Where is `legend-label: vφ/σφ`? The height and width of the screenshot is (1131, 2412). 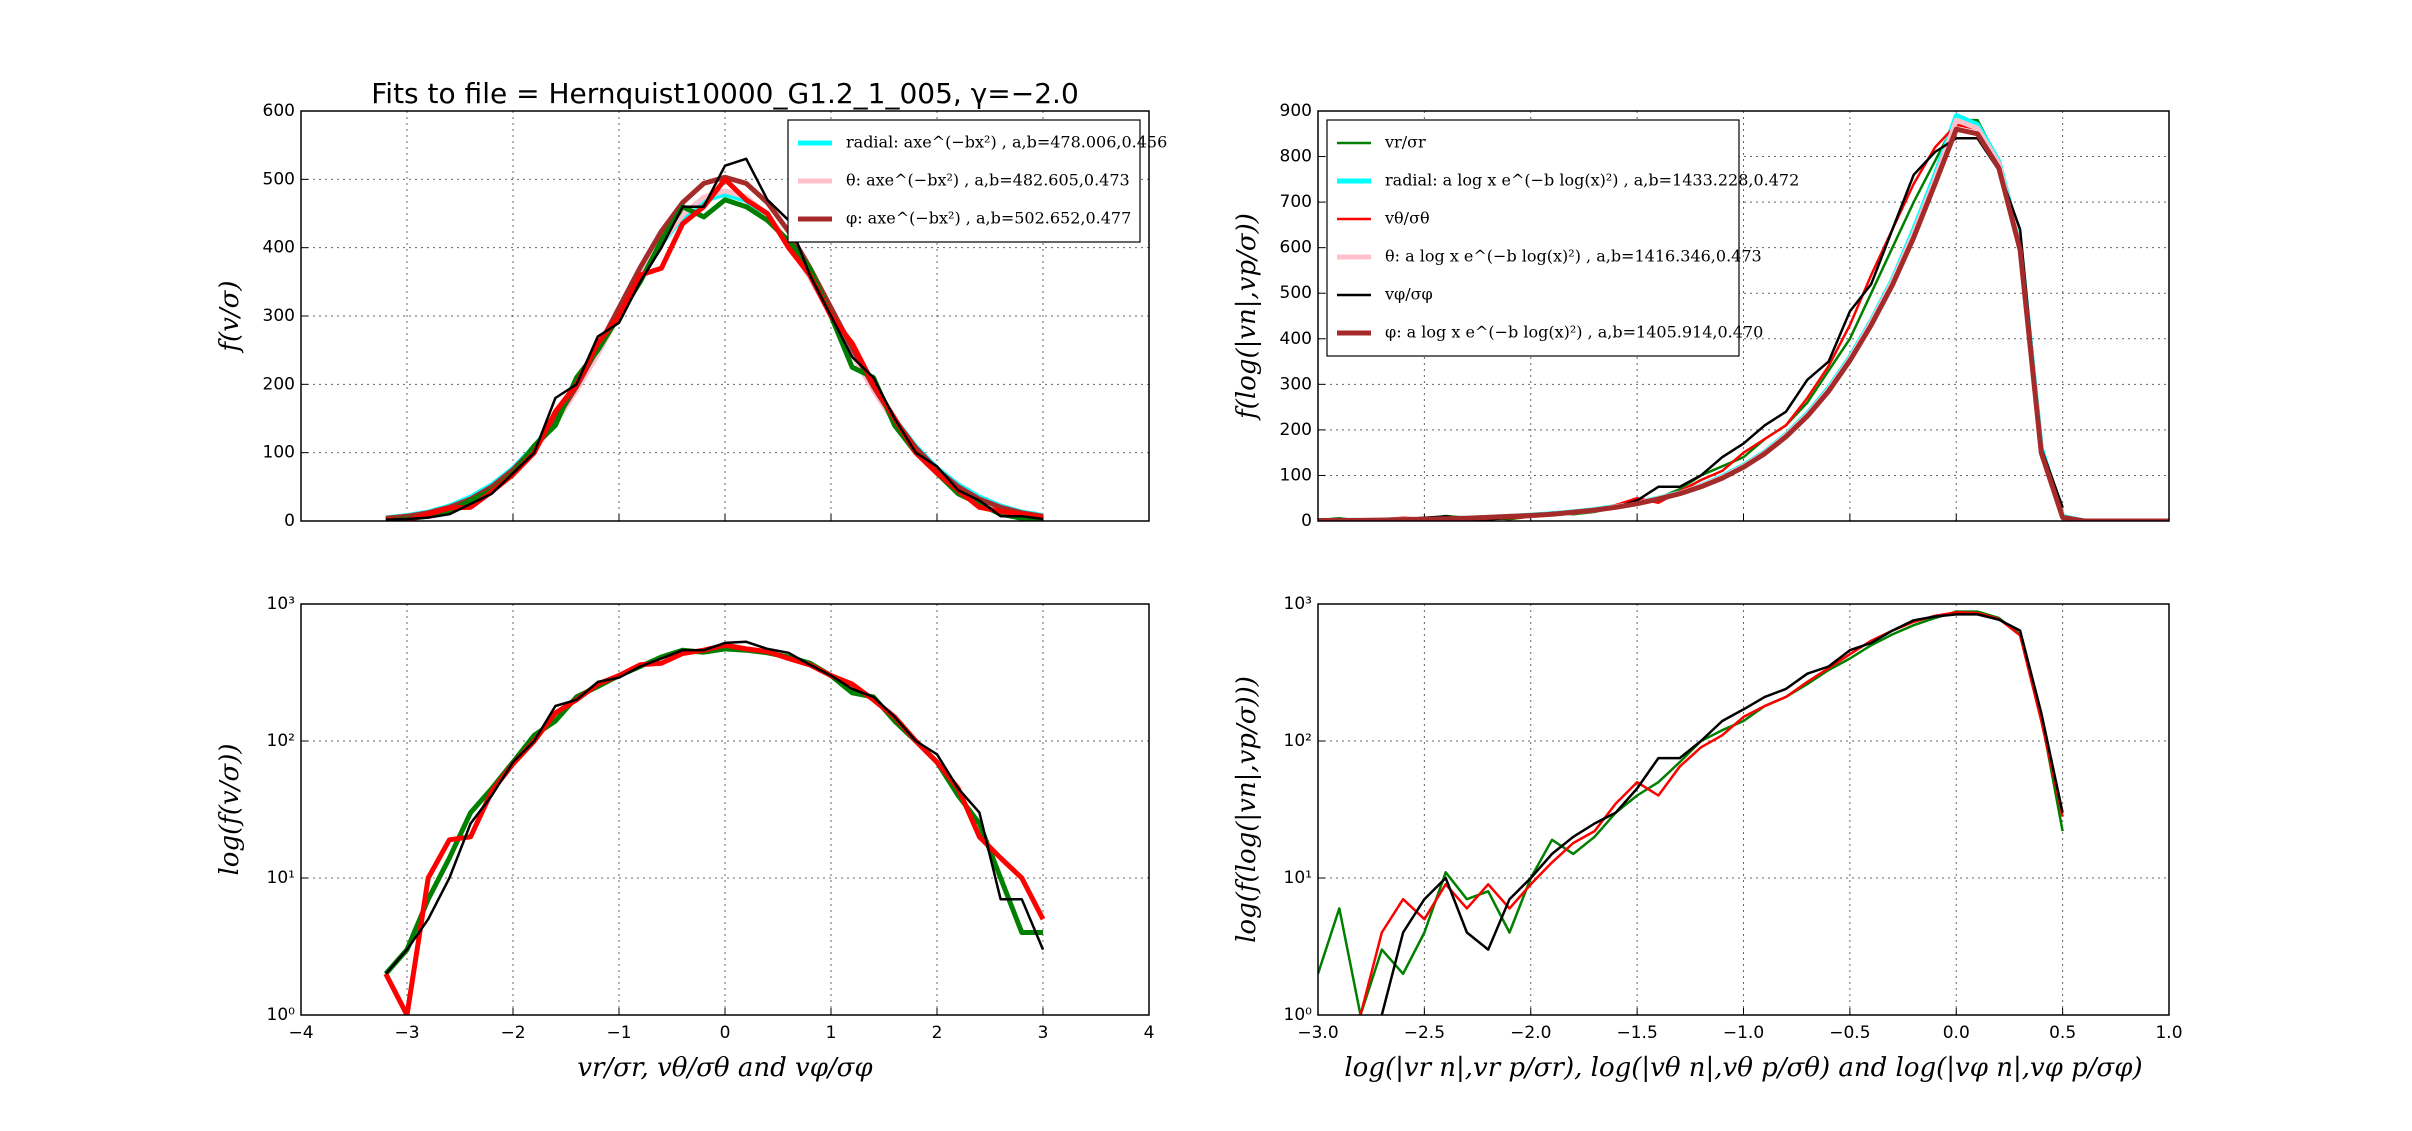
legend-label: vφ/σφ is located at coordinates (1408, 294).